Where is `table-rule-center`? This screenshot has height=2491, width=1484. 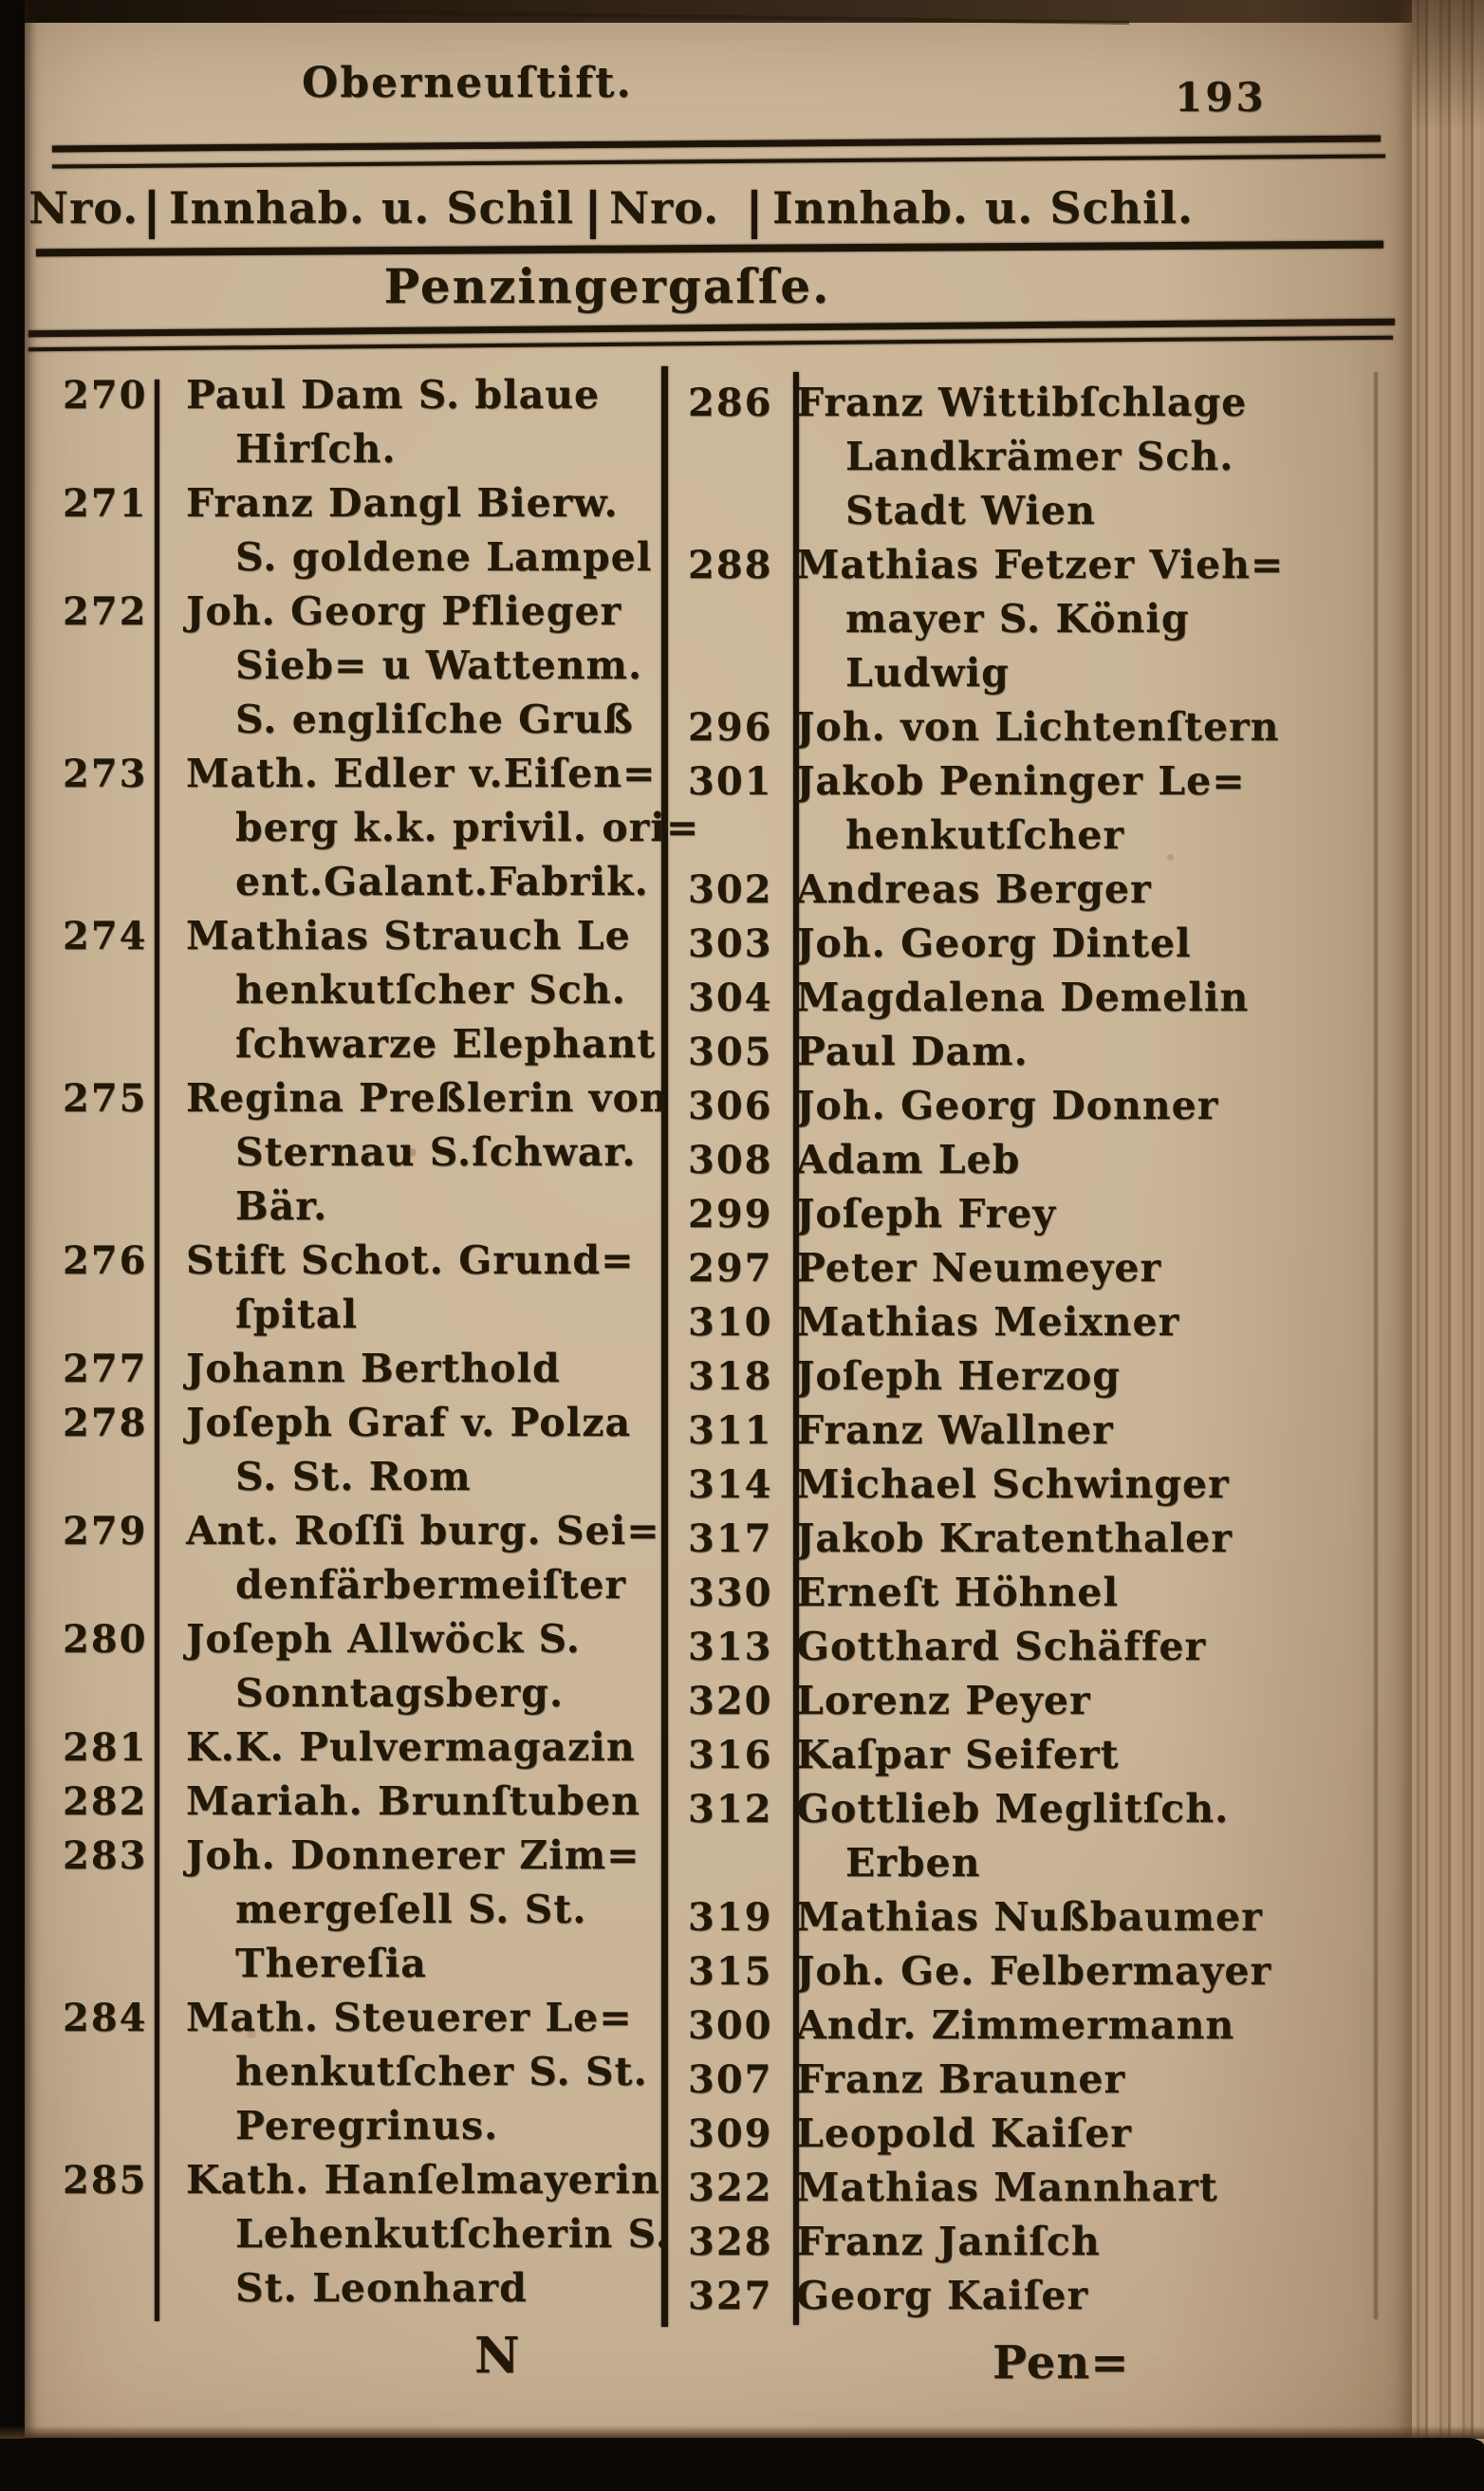
table-rule-center is located at coordinates (665, 1346).